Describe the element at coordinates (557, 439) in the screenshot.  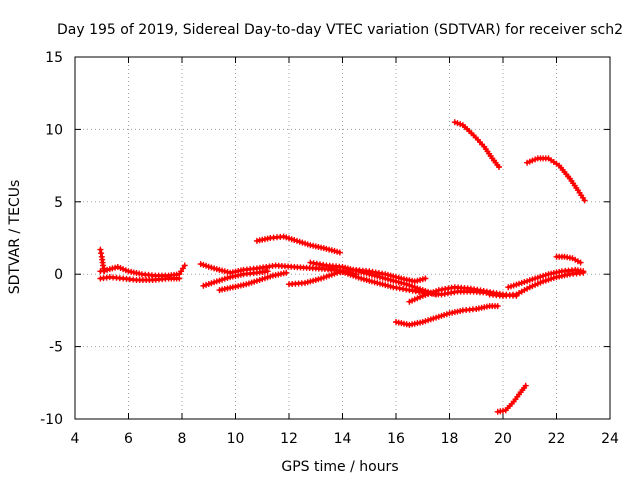
I see `x-tick-label: 22` at that location.